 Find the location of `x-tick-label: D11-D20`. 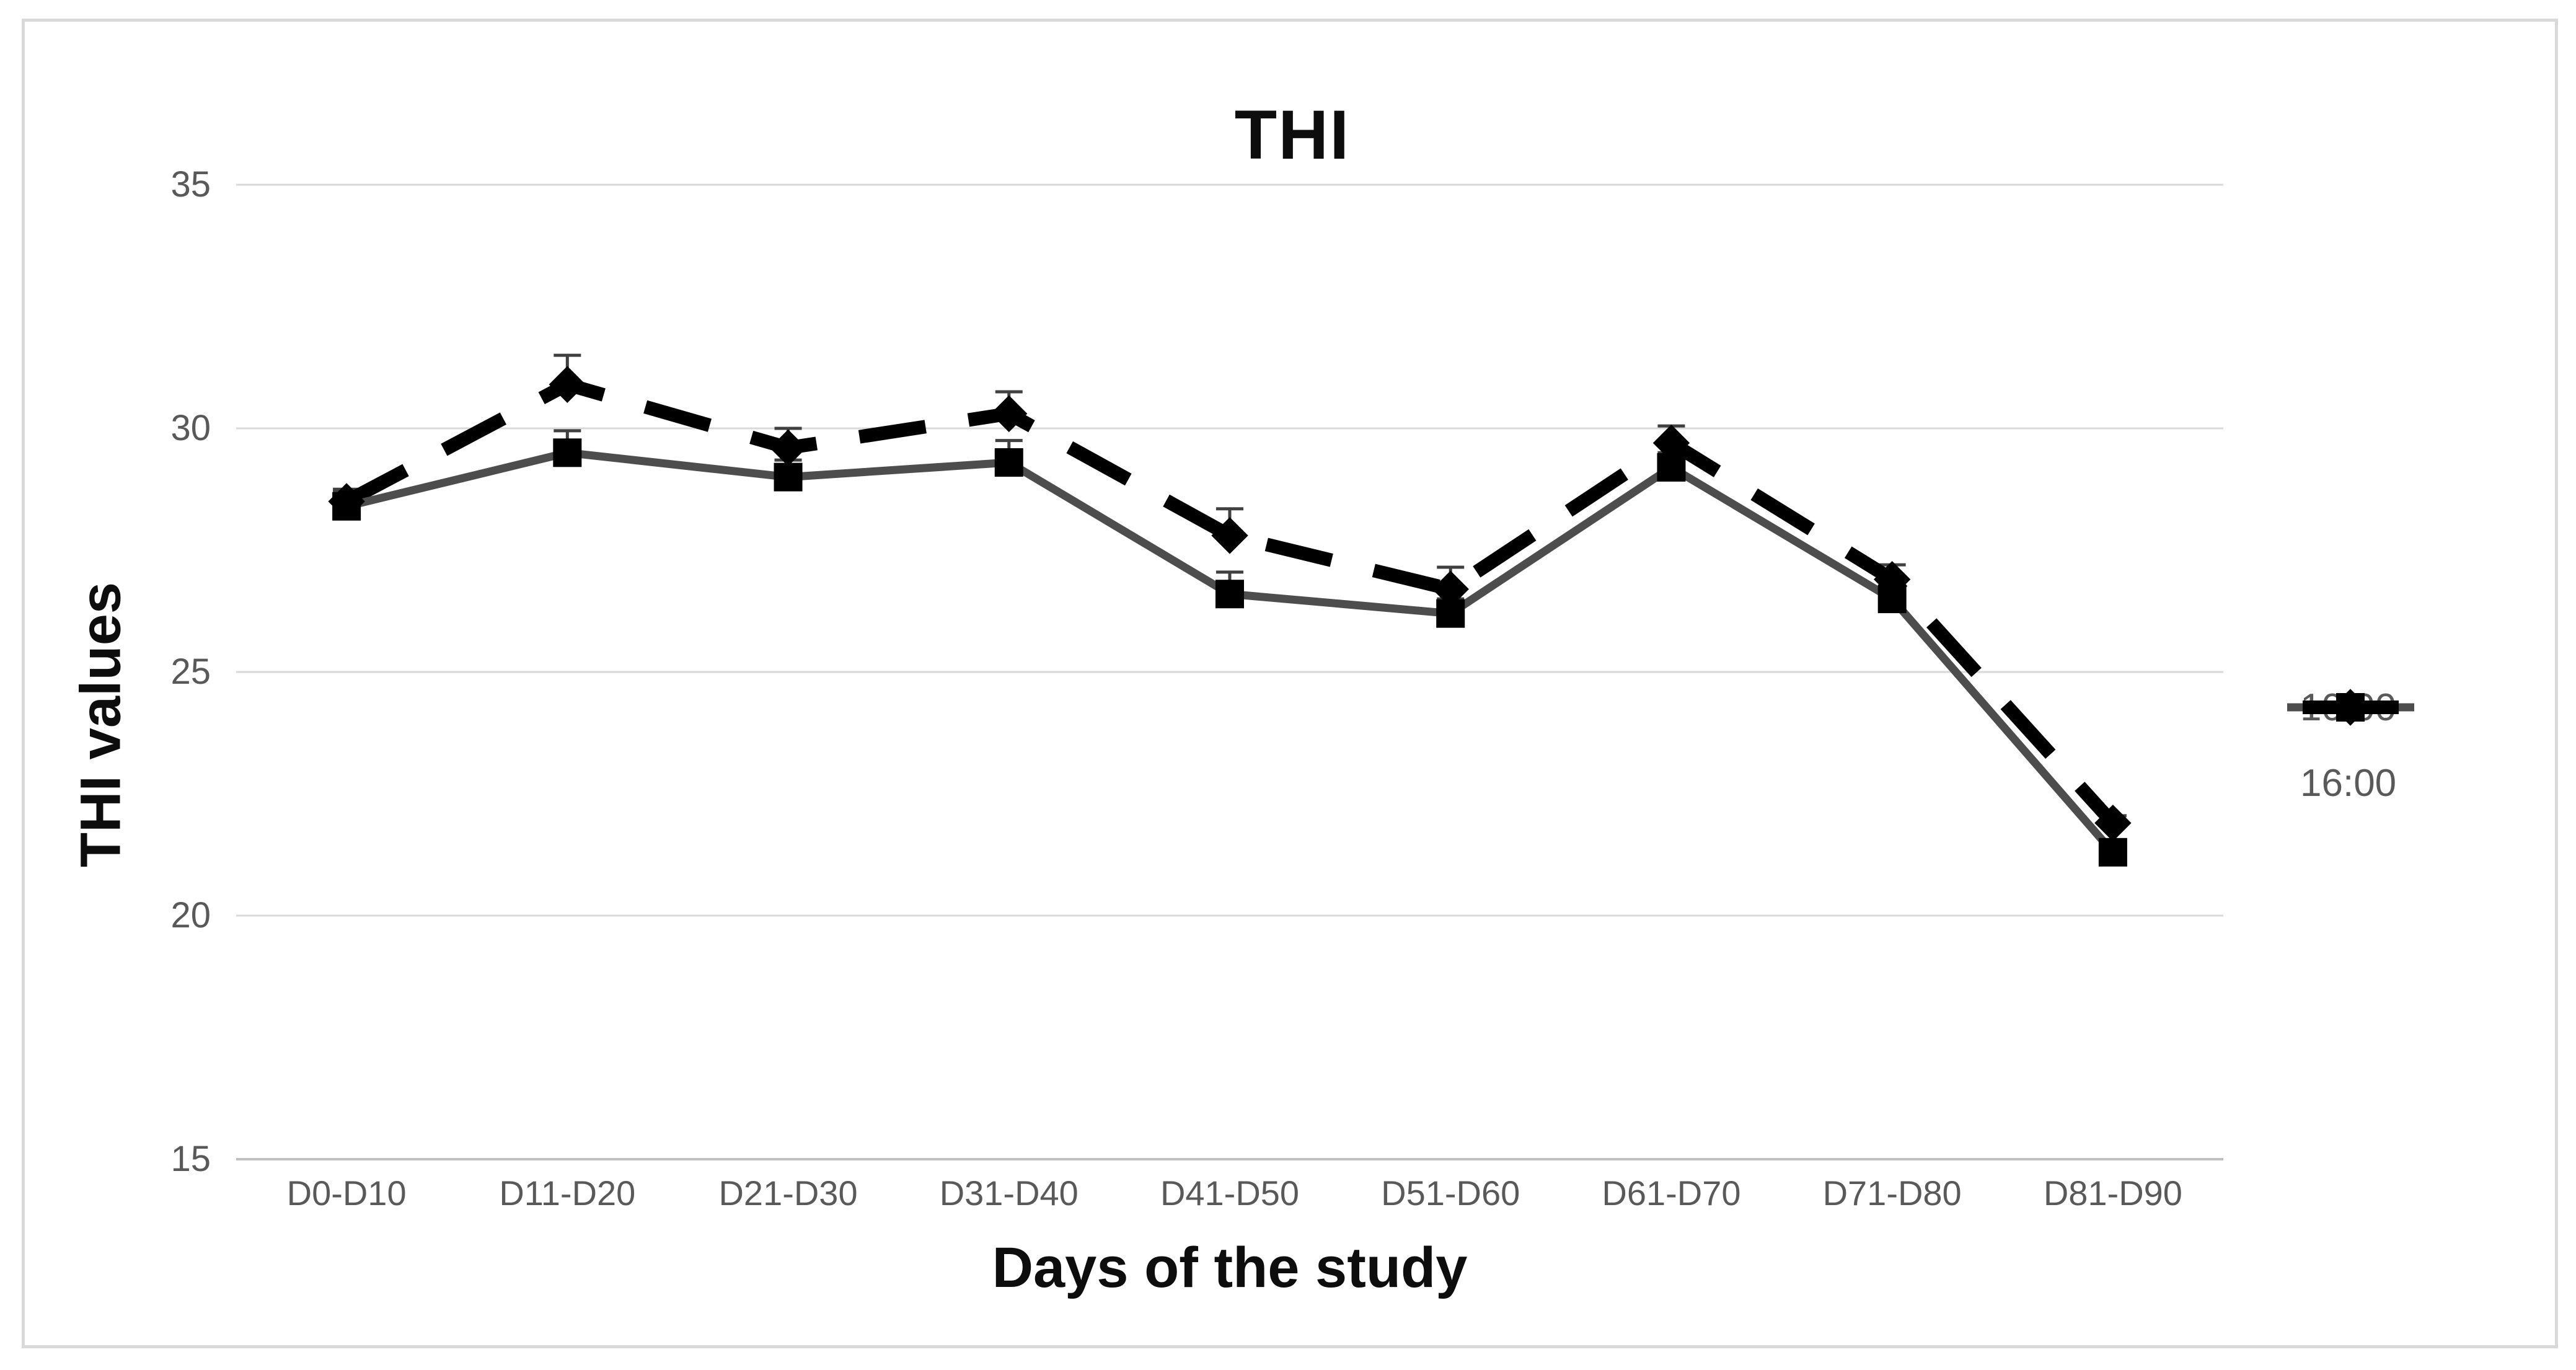

x-tick-label: D11-D20 is located at coordinates (567, 1193).